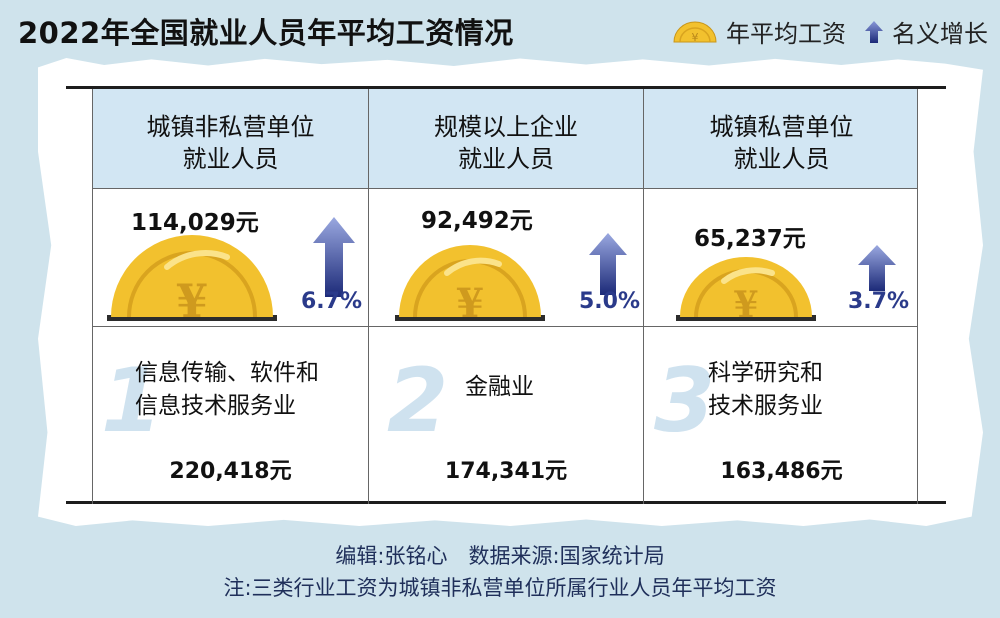  What do you see at coordinates (781, 143) in the screenshot?
I see `category-header: 城镇私营单位 就业人员` at bounding box center [781, 143].